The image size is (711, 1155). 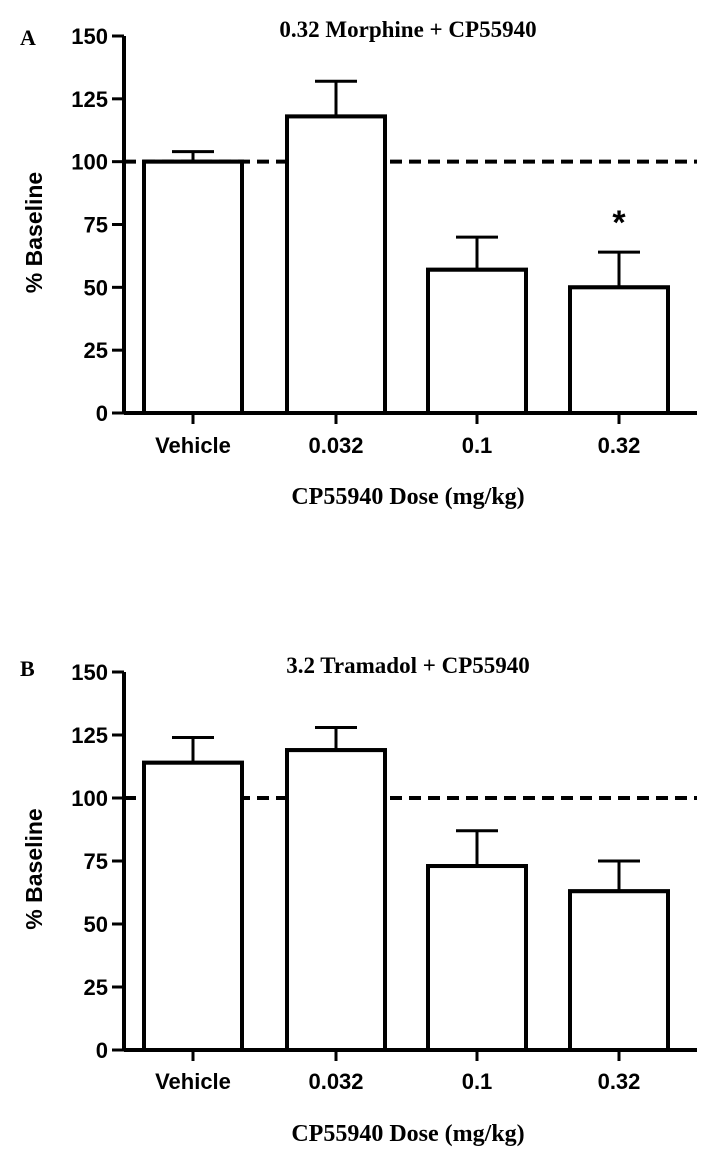 I want to click on panel-a-y-axis-label: % Baseline, so click(x=34, y=232).